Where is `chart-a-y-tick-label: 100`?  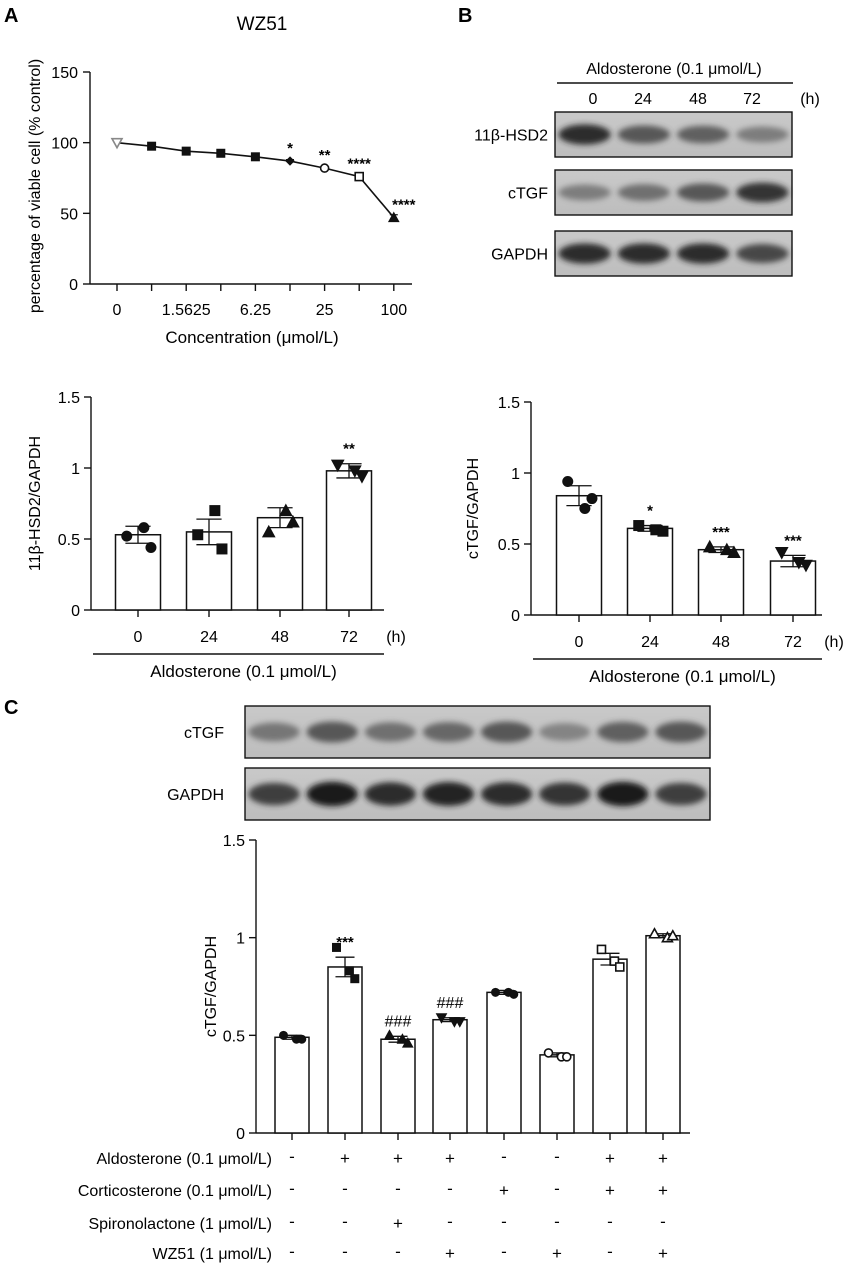
chart-a-y-tick-label: 100 is located at coordinates (64, 144).